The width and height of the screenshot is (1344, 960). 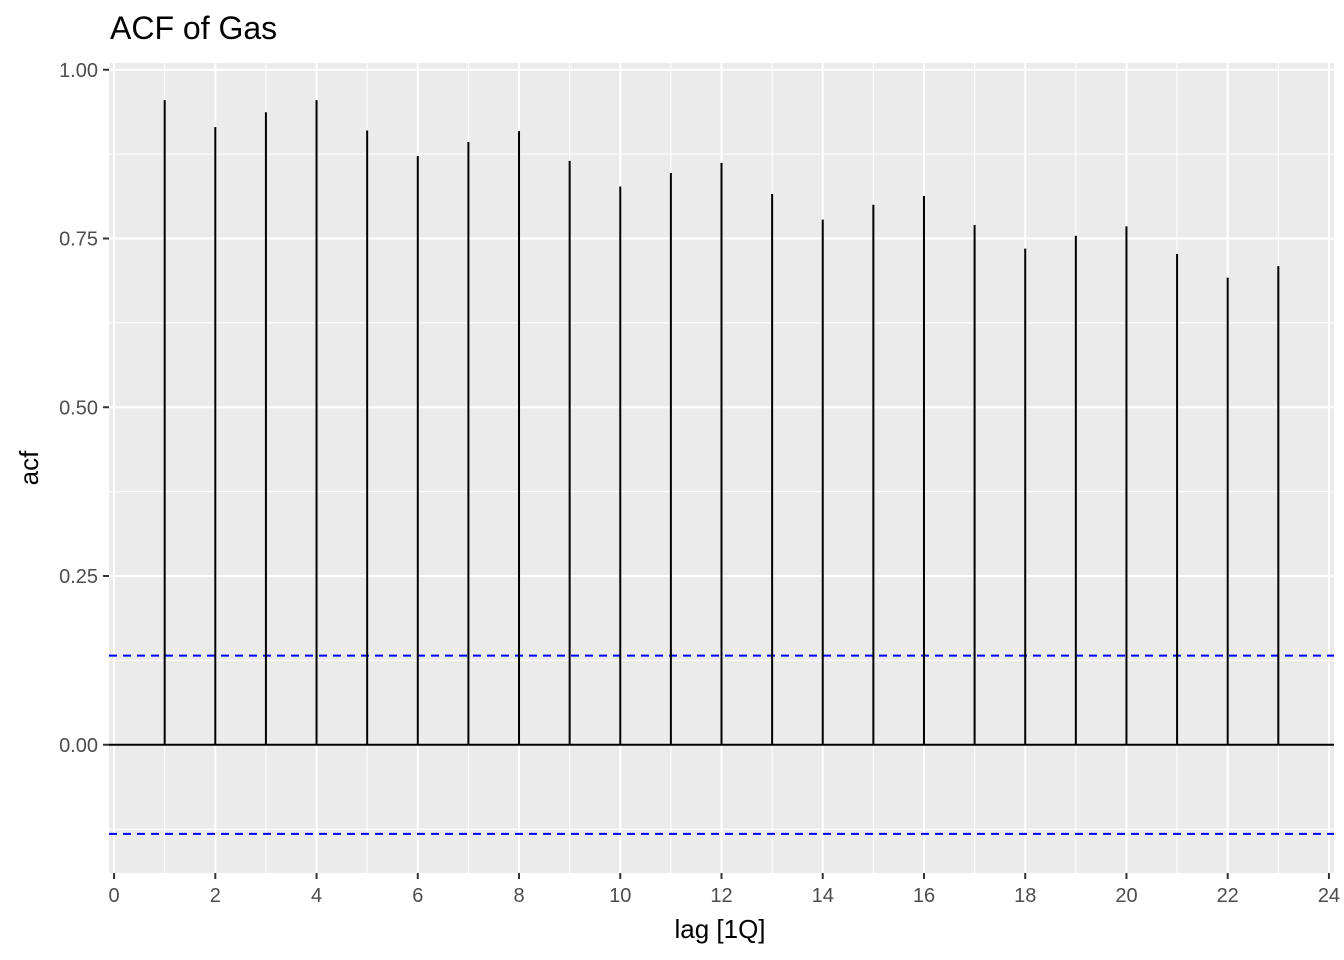 What do you see at coordinates (1228, 896) in the screenshot?
I see `x-tick-label: 22` at bounding box center [1228, 896].